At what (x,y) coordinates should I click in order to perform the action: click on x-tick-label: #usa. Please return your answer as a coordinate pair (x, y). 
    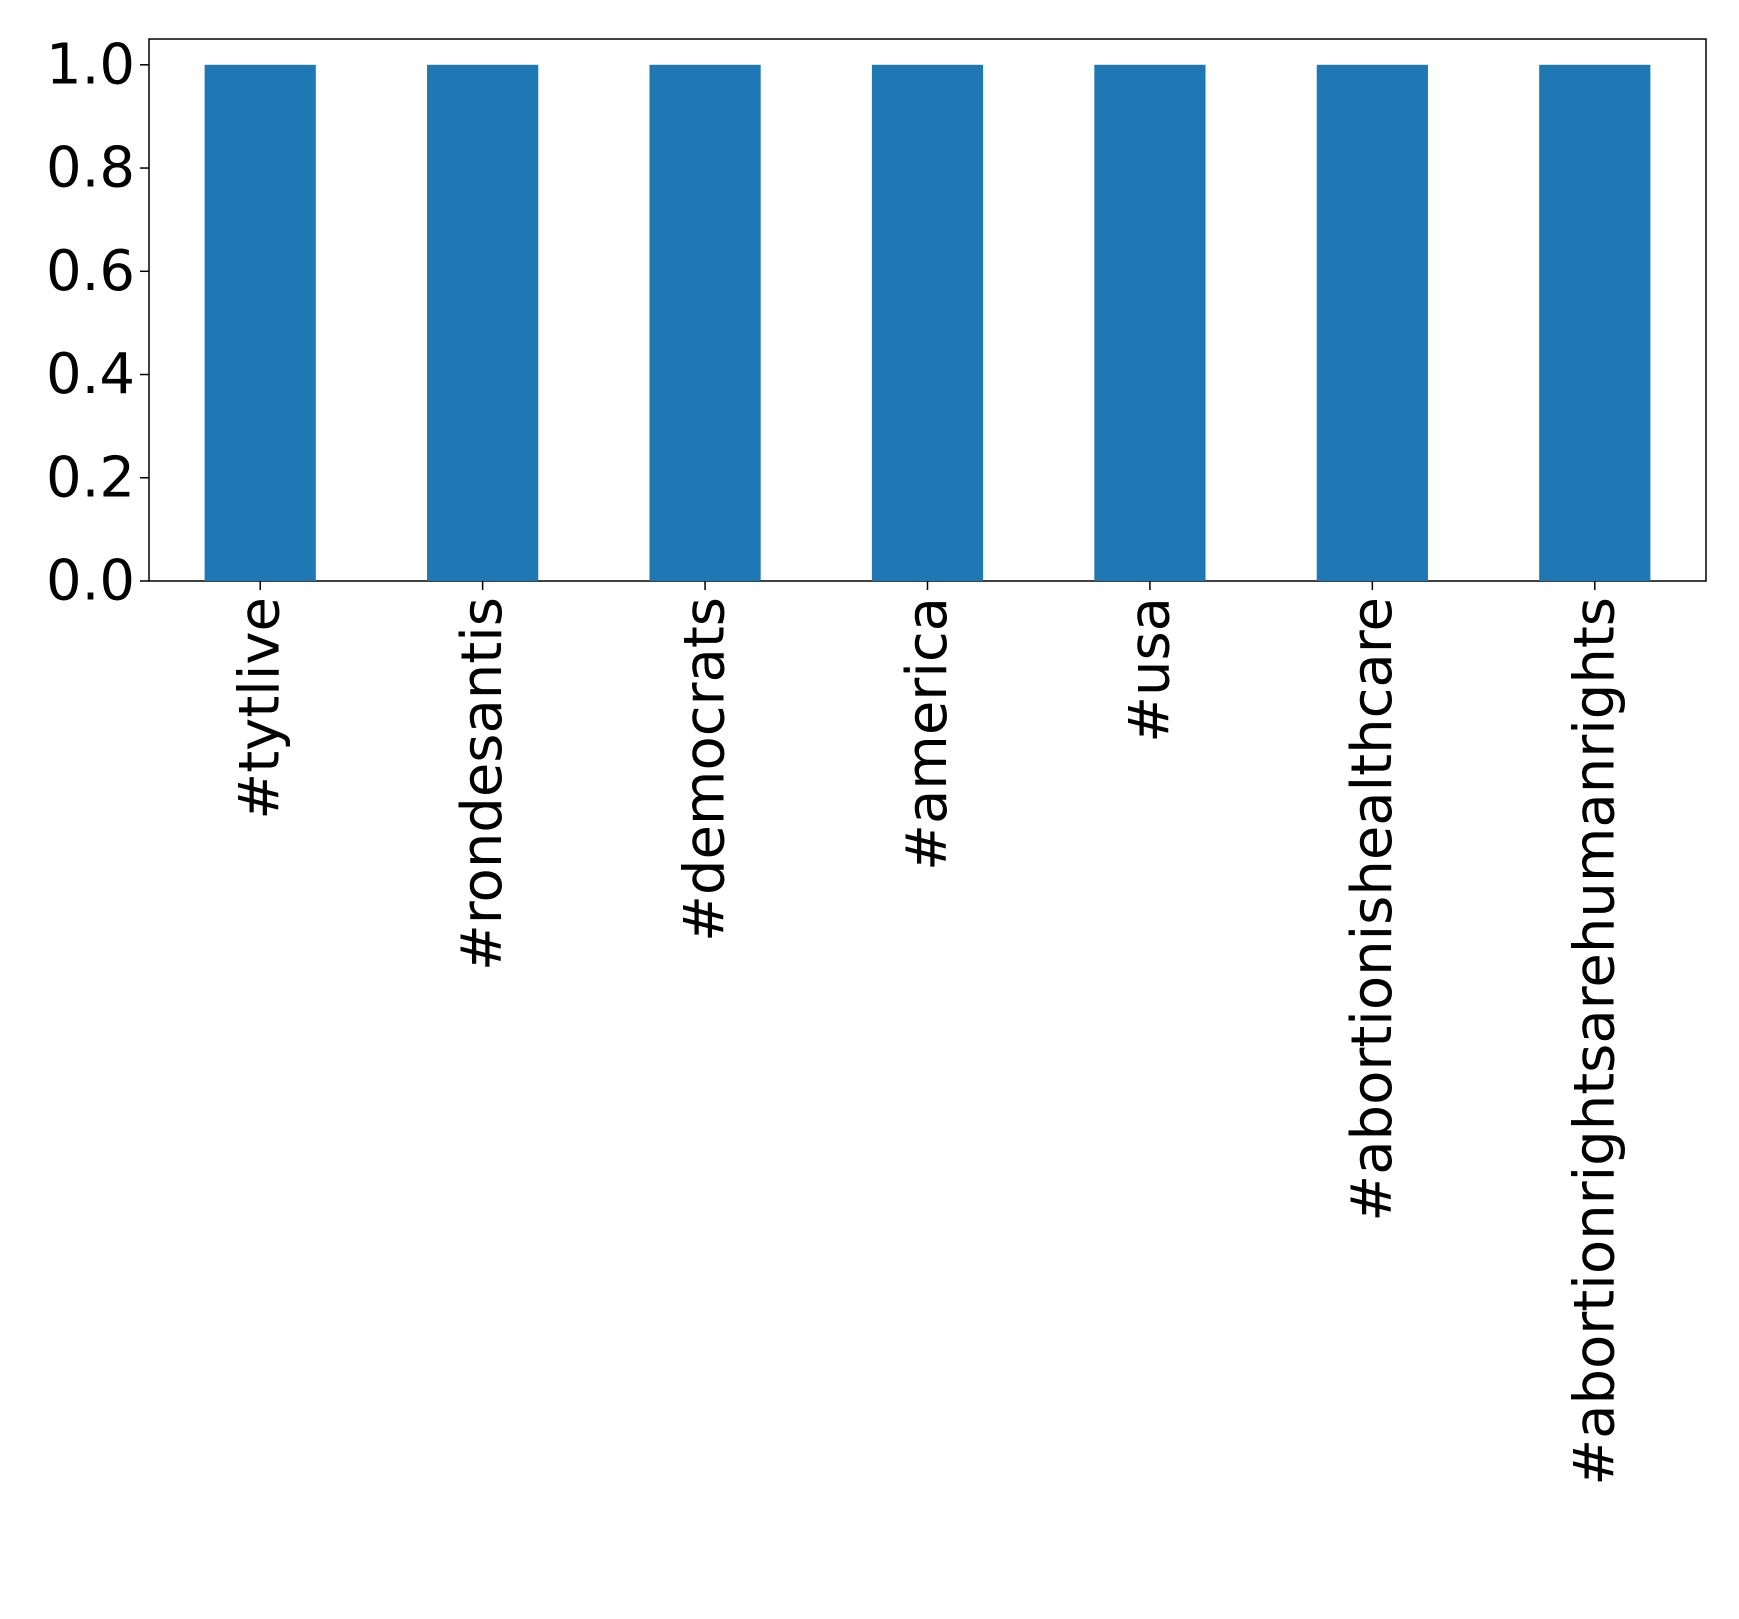
    Looking at the image, I should click on (1149, 670).